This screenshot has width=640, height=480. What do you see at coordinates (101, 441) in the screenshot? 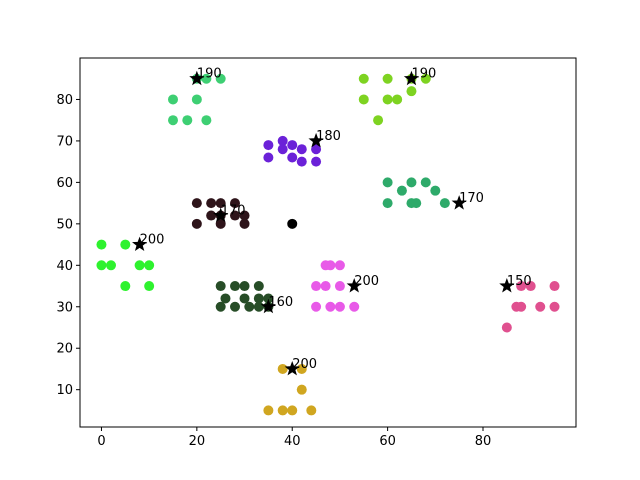
I see `x-tick-label: 0` at bounding box center [101, 441].